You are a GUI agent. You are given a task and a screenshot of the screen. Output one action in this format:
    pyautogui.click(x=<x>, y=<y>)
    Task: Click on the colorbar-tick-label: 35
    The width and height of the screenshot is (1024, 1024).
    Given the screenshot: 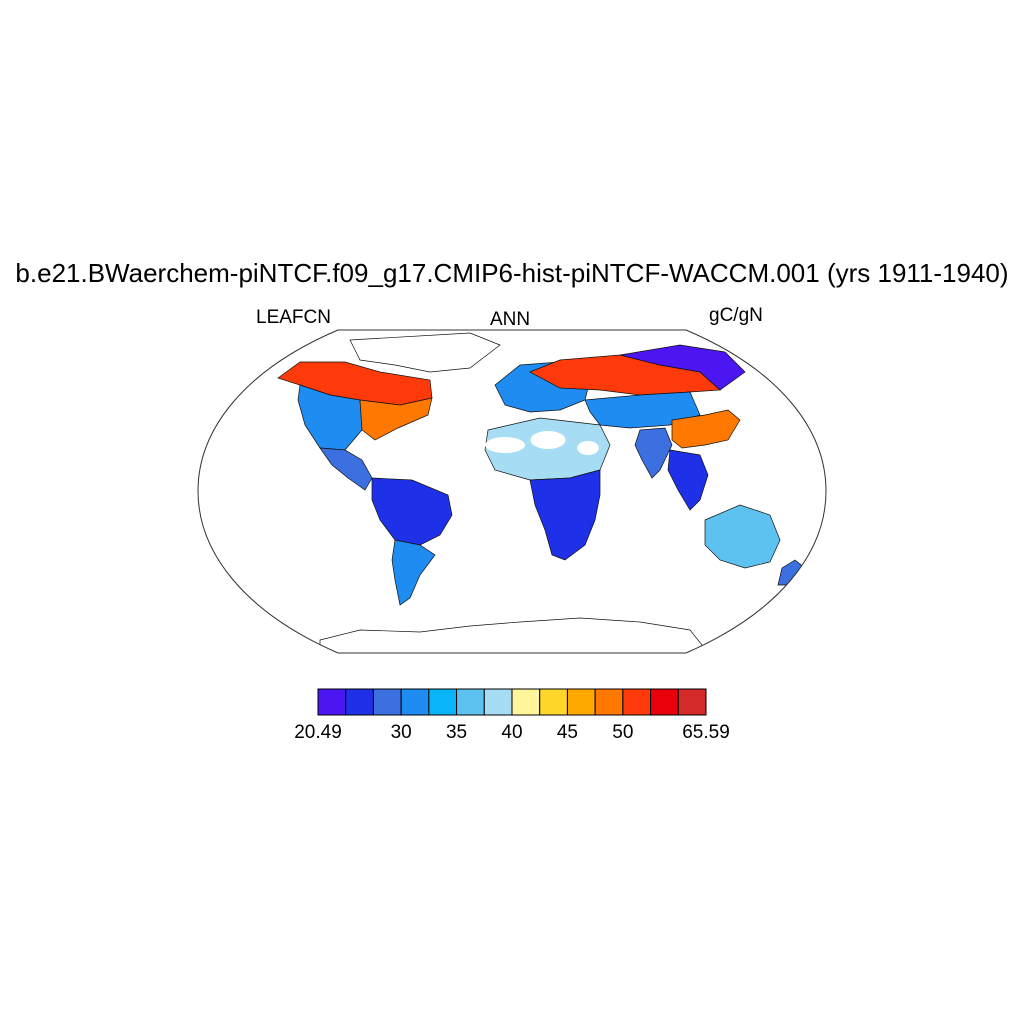 What is the action you would take?
    pyautogui.click(x=456, y=732)
    